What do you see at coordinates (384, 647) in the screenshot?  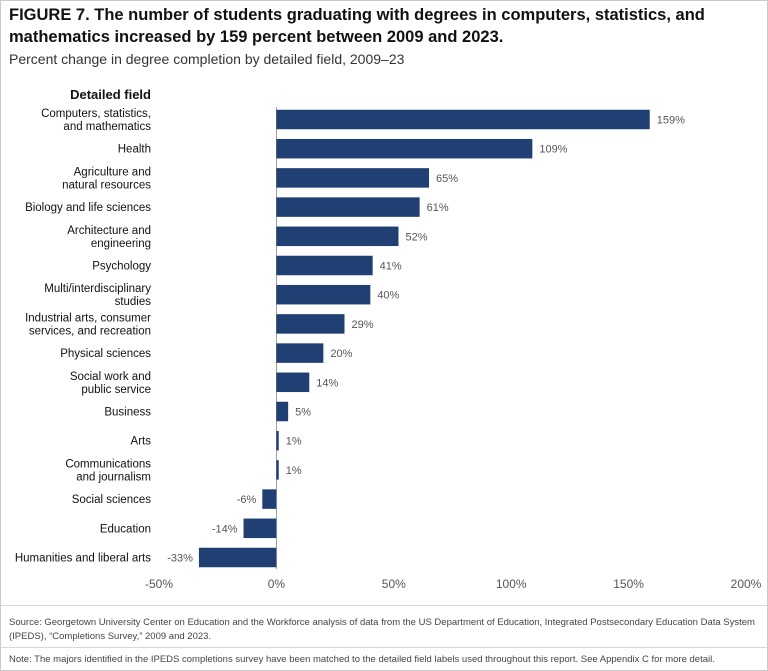 I see `note-divider` at bounding box center [384, 647].